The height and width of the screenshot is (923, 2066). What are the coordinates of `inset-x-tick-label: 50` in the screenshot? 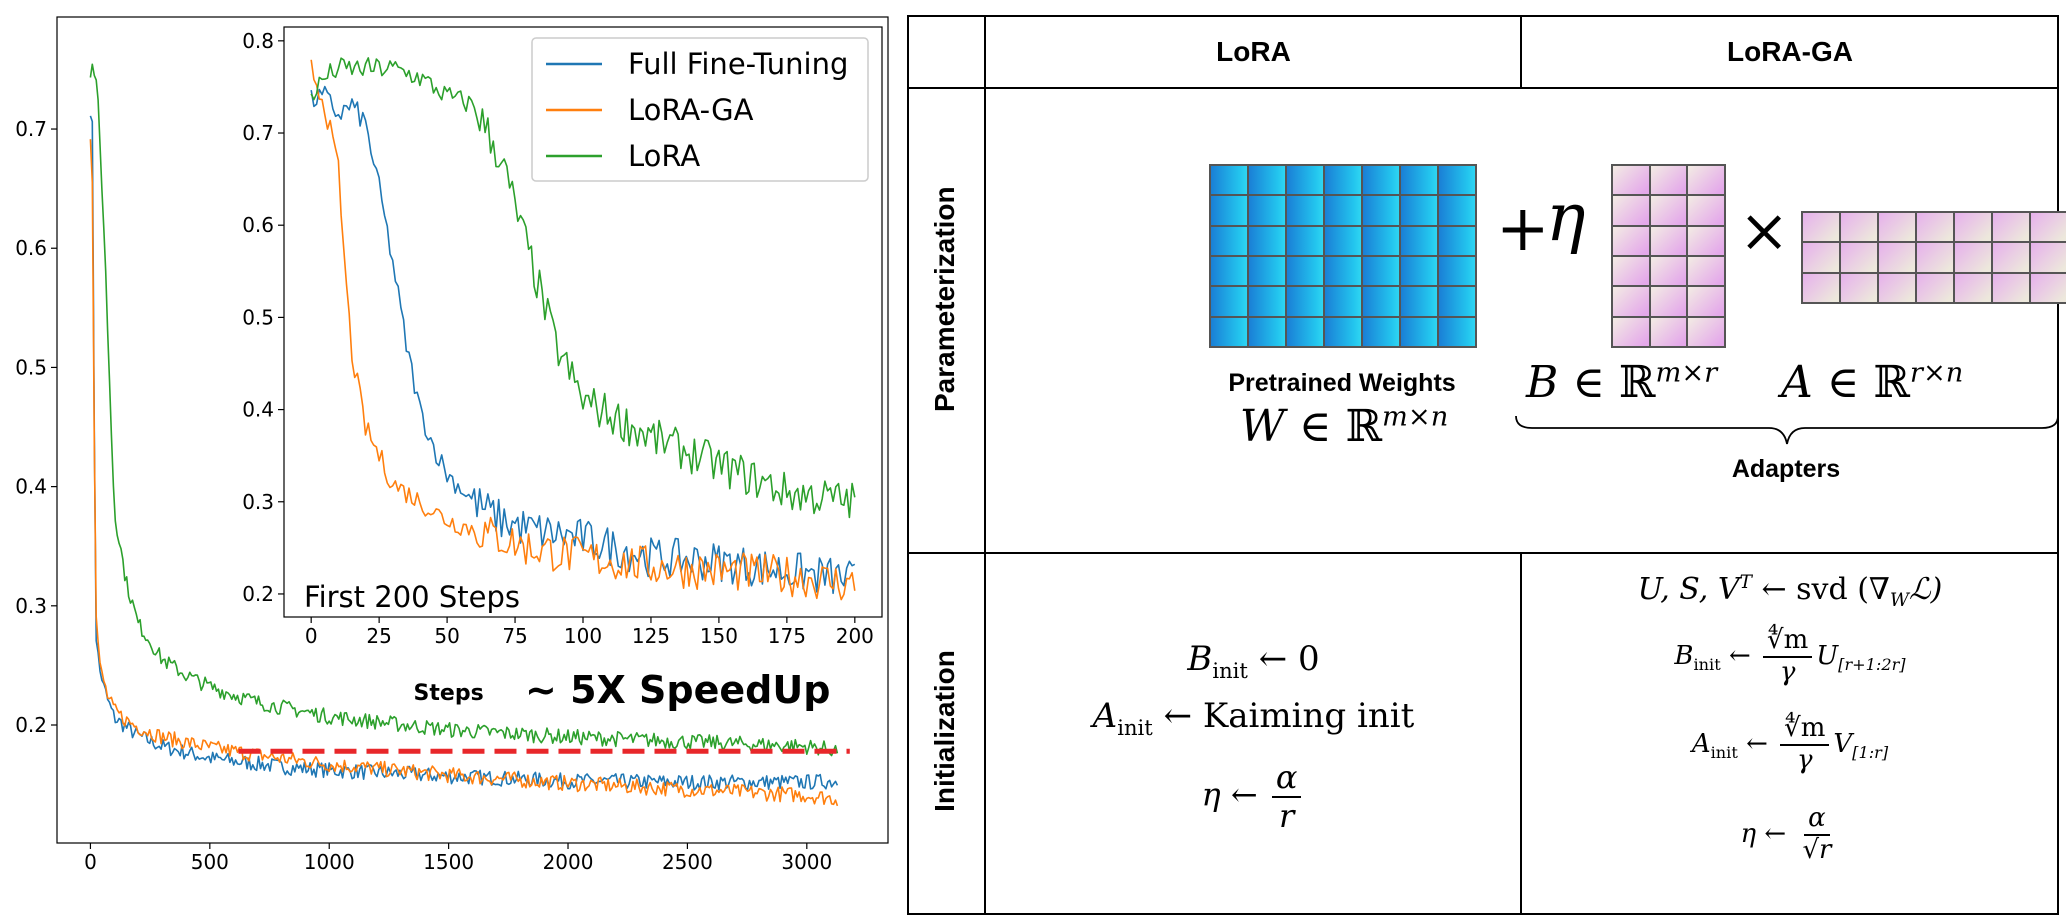 It's located at (446, 636).